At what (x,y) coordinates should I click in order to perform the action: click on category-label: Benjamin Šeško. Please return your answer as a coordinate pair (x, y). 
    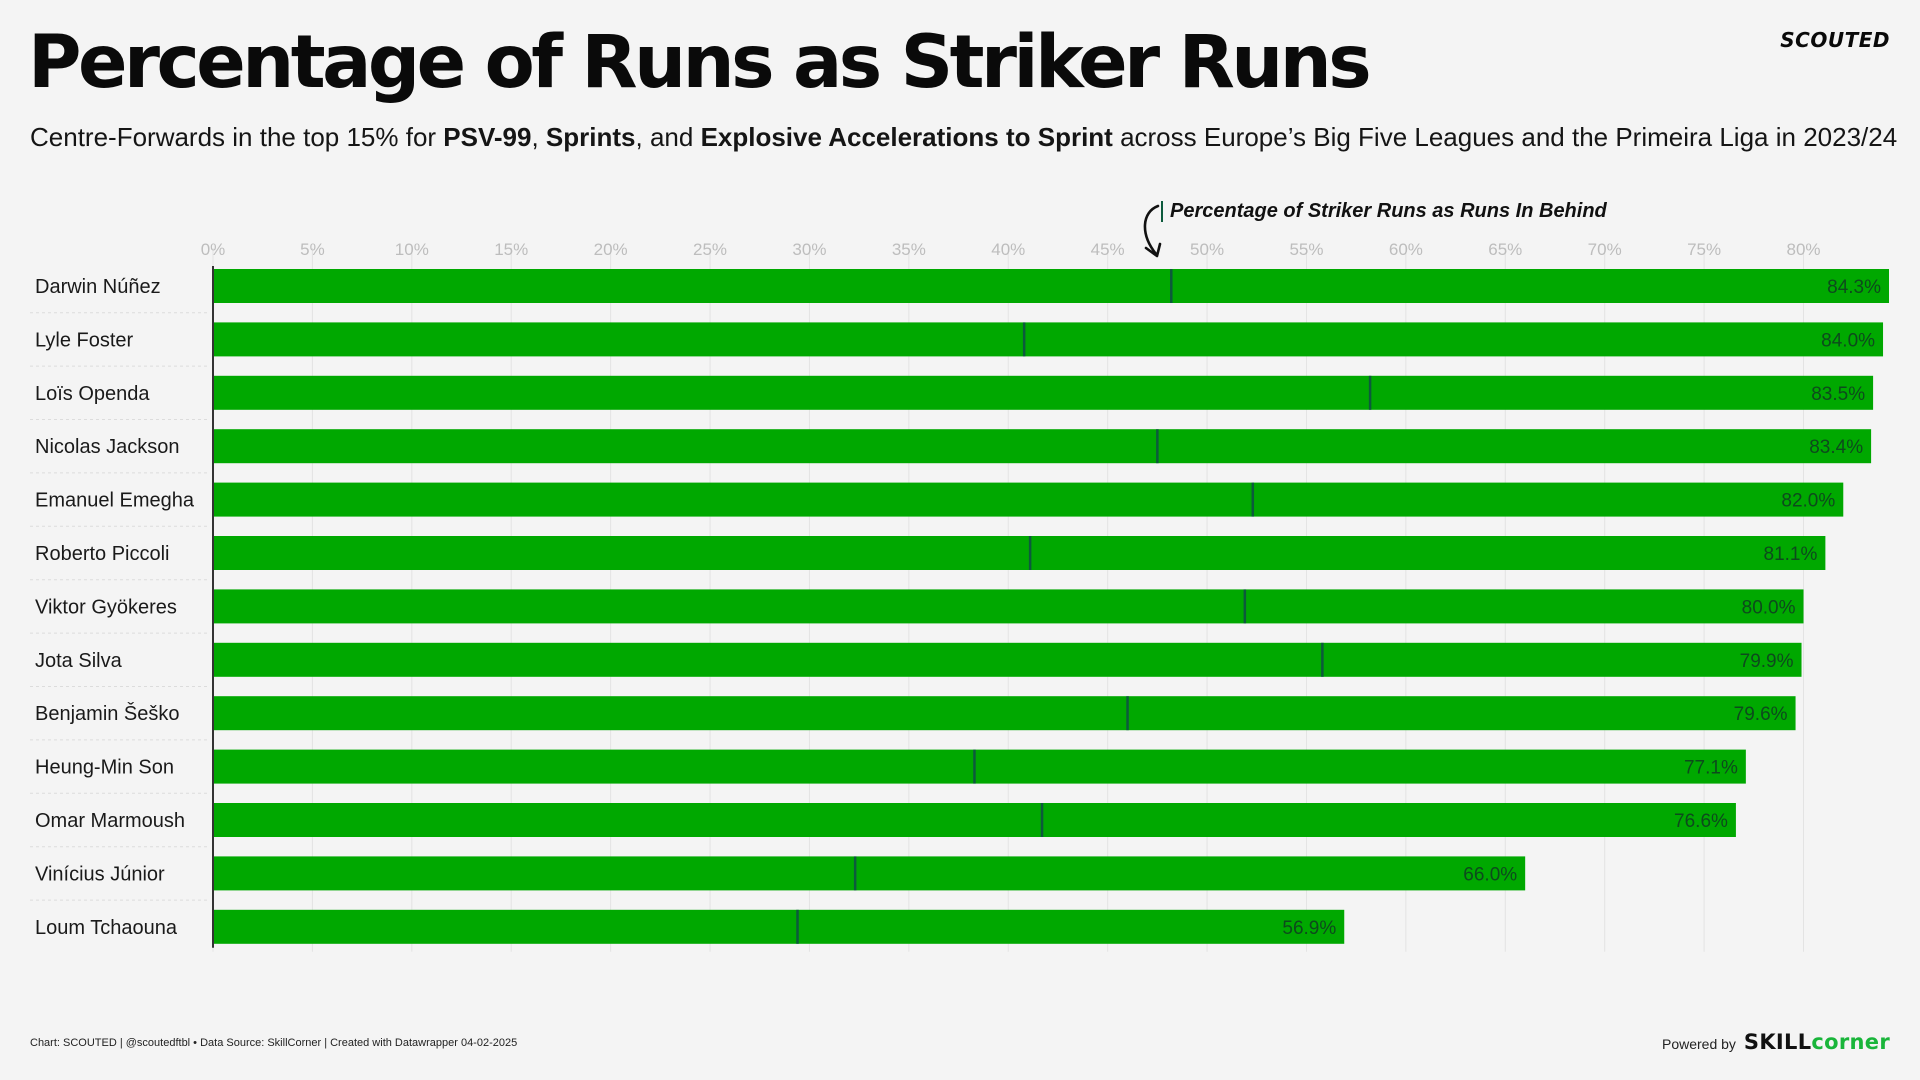
    Looking at the image, I should click on (107, 713).